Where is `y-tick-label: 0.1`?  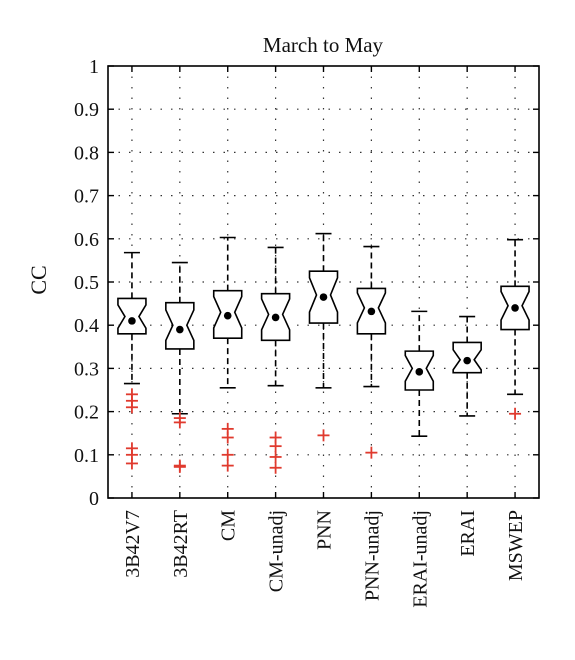 y-tick-label: 0.1 is located at coordinates (86, 456).